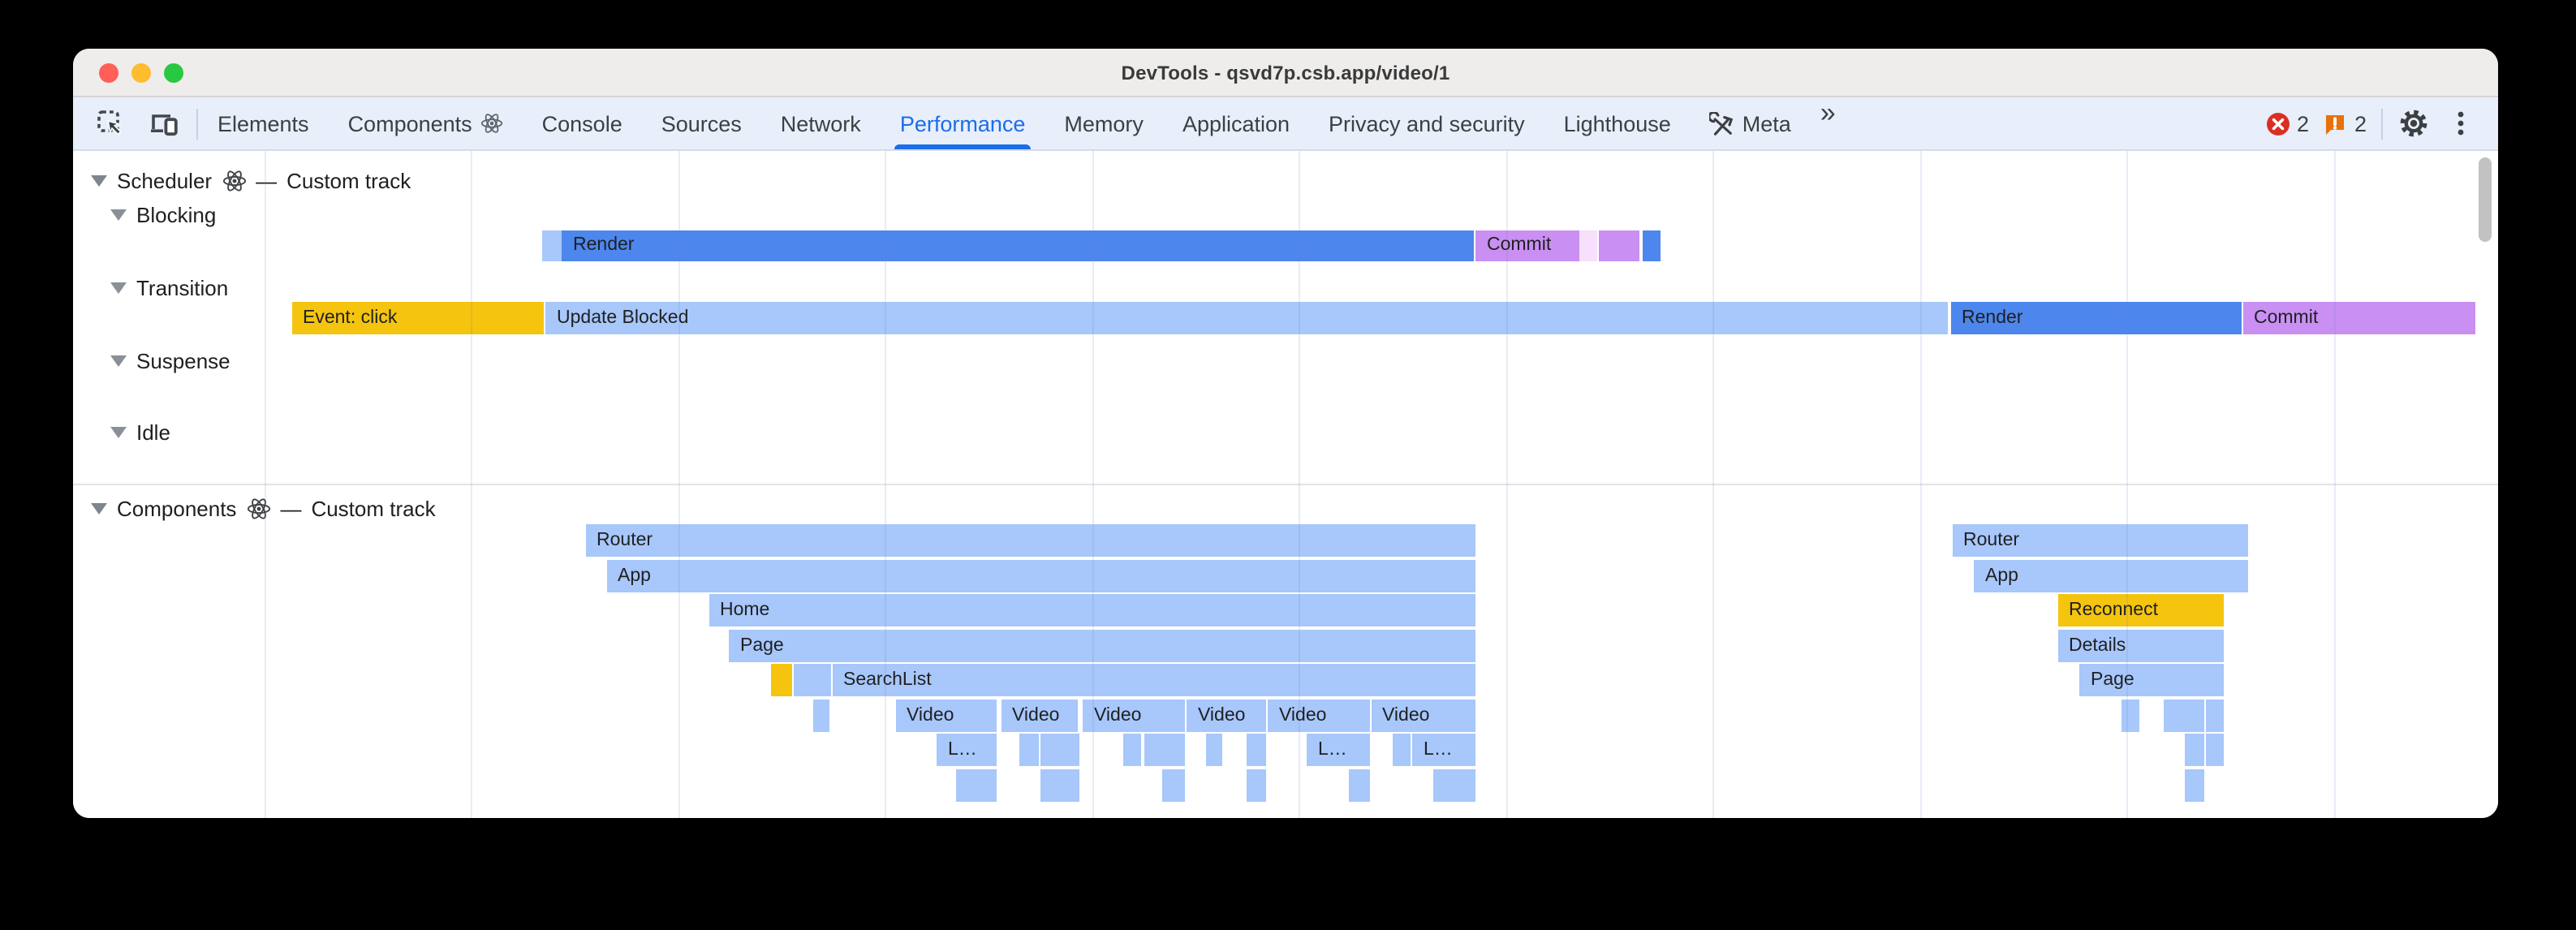 The height and width of the screenshot is (930, 2576). Describe the element at coordinates (2140, 645) in the screenshot. I see `flame-bar-details: Details` at that location.